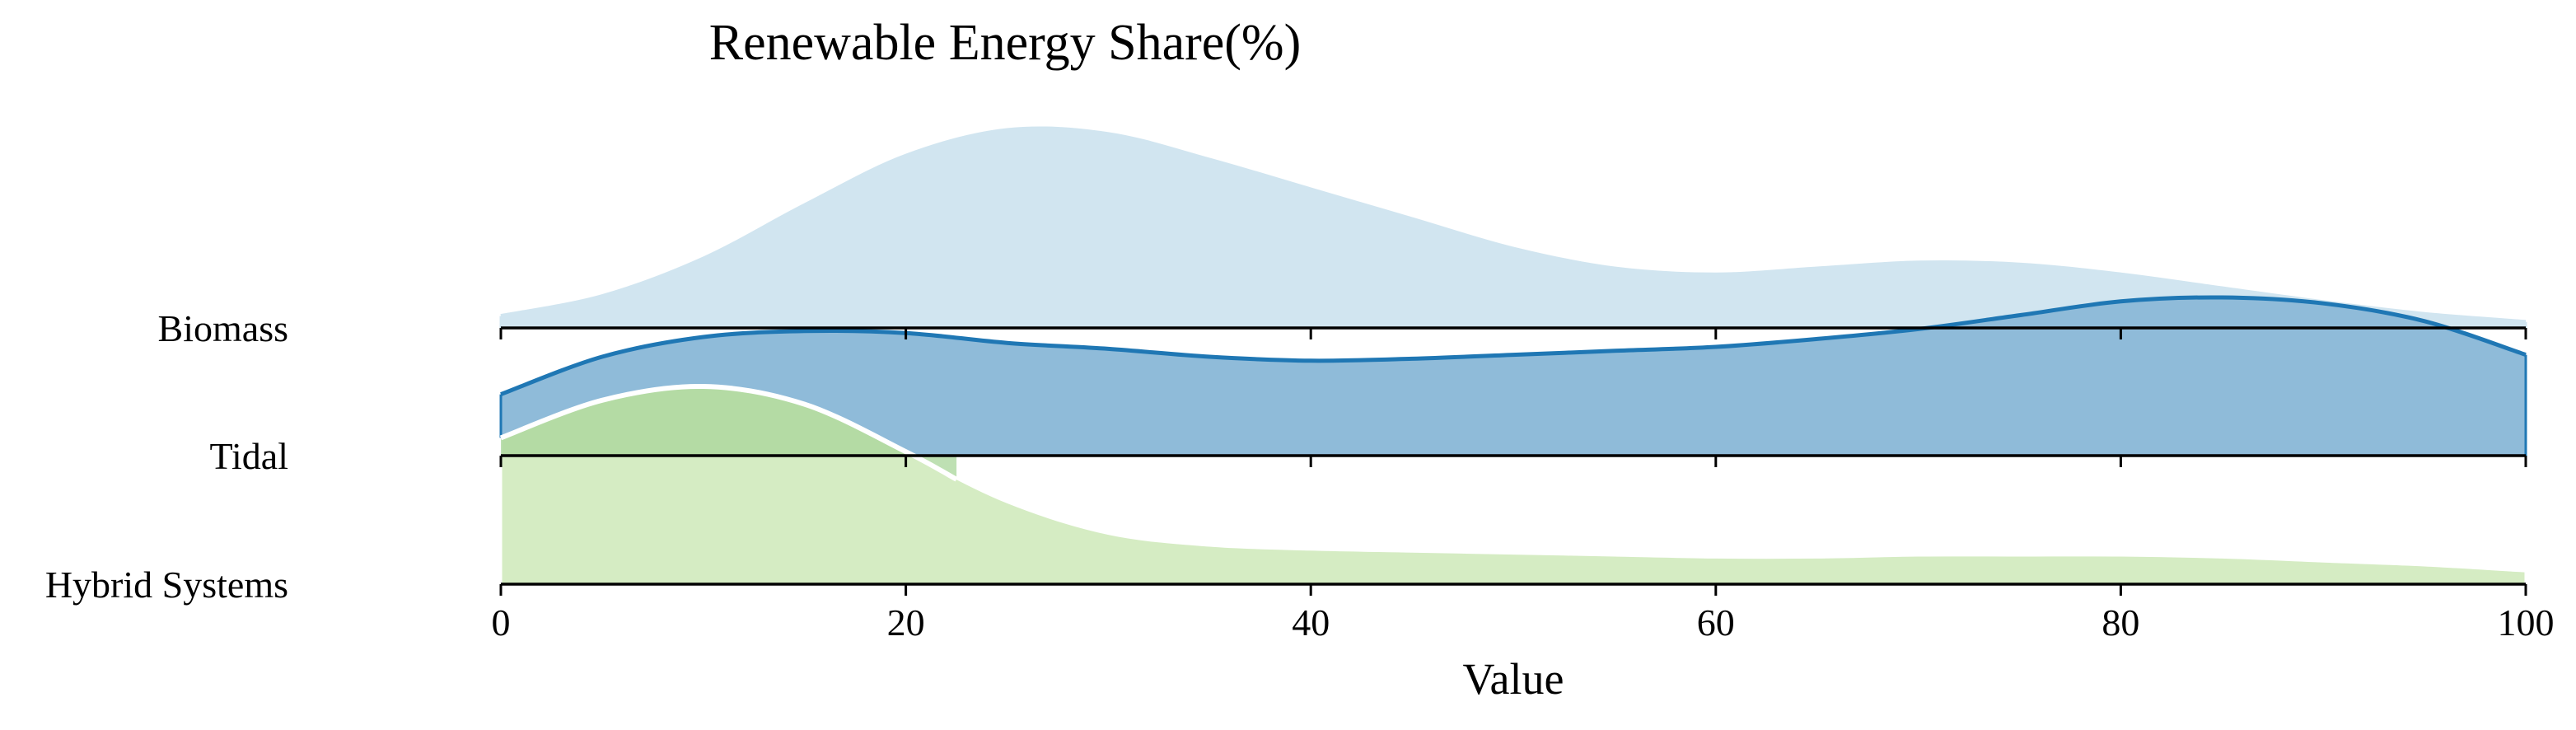  I want to click on x-tick-label-60: 60, so click(1716, 622).